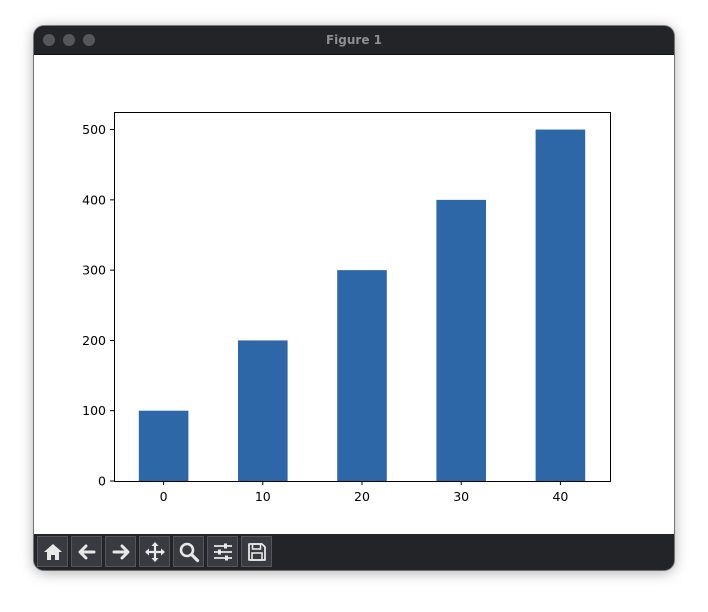 The height and width of the screenshot is (612, 708). I want to click on zoom-button, so click(188, 551).